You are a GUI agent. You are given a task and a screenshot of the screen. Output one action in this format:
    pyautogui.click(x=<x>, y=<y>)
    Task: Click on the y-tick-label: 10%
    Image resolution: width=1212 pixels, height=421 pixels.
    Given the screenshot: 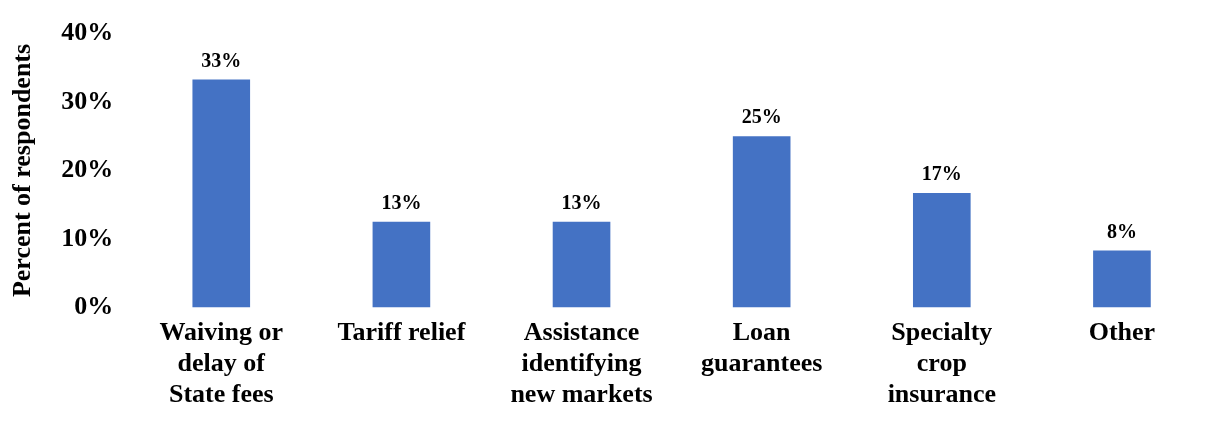 What is the action you would take?
    pyautogui.click(x=87, y=237)
    